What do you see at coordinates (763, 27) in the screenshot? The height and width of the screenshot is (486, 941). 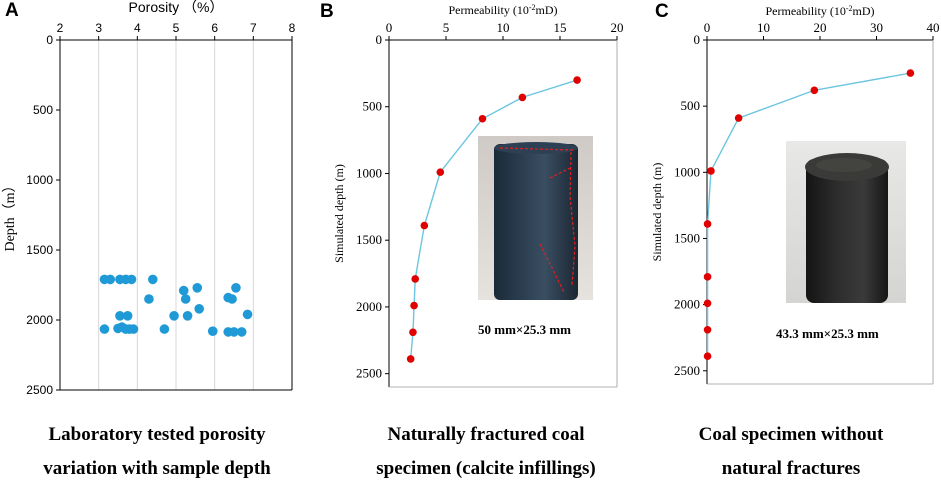 I see `x-tick-label-c: 10` at bounding box center [763, 27].